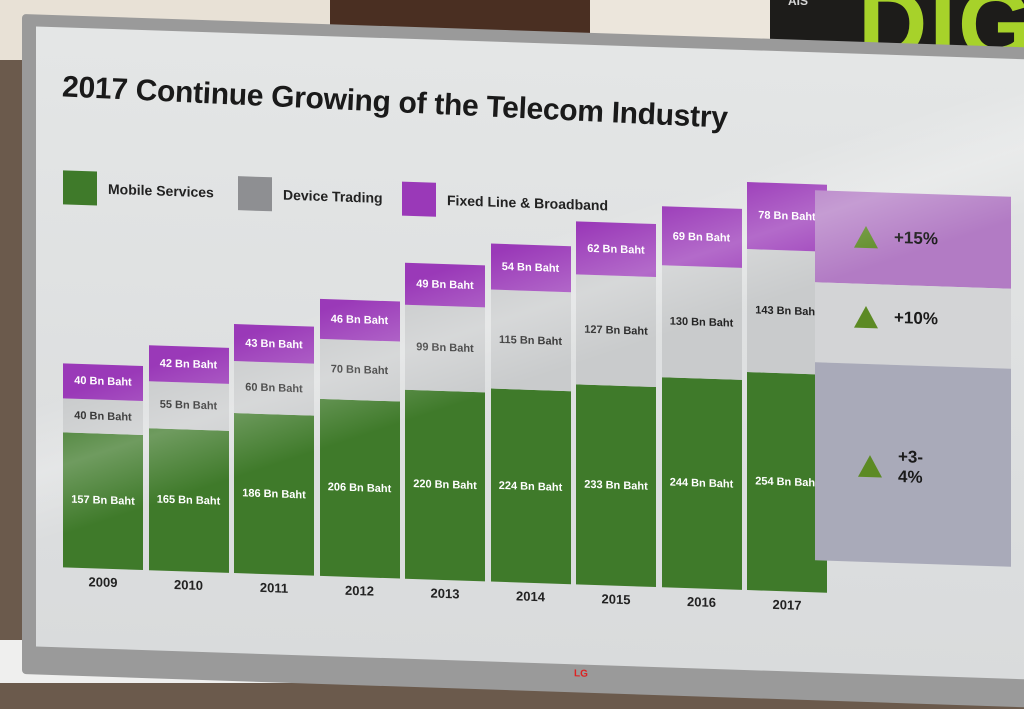 The image size is (1024, 709). Describe the element at coordinates (188, 585) in the screenshot. I see `x-tick-2010: 2010` at that location.